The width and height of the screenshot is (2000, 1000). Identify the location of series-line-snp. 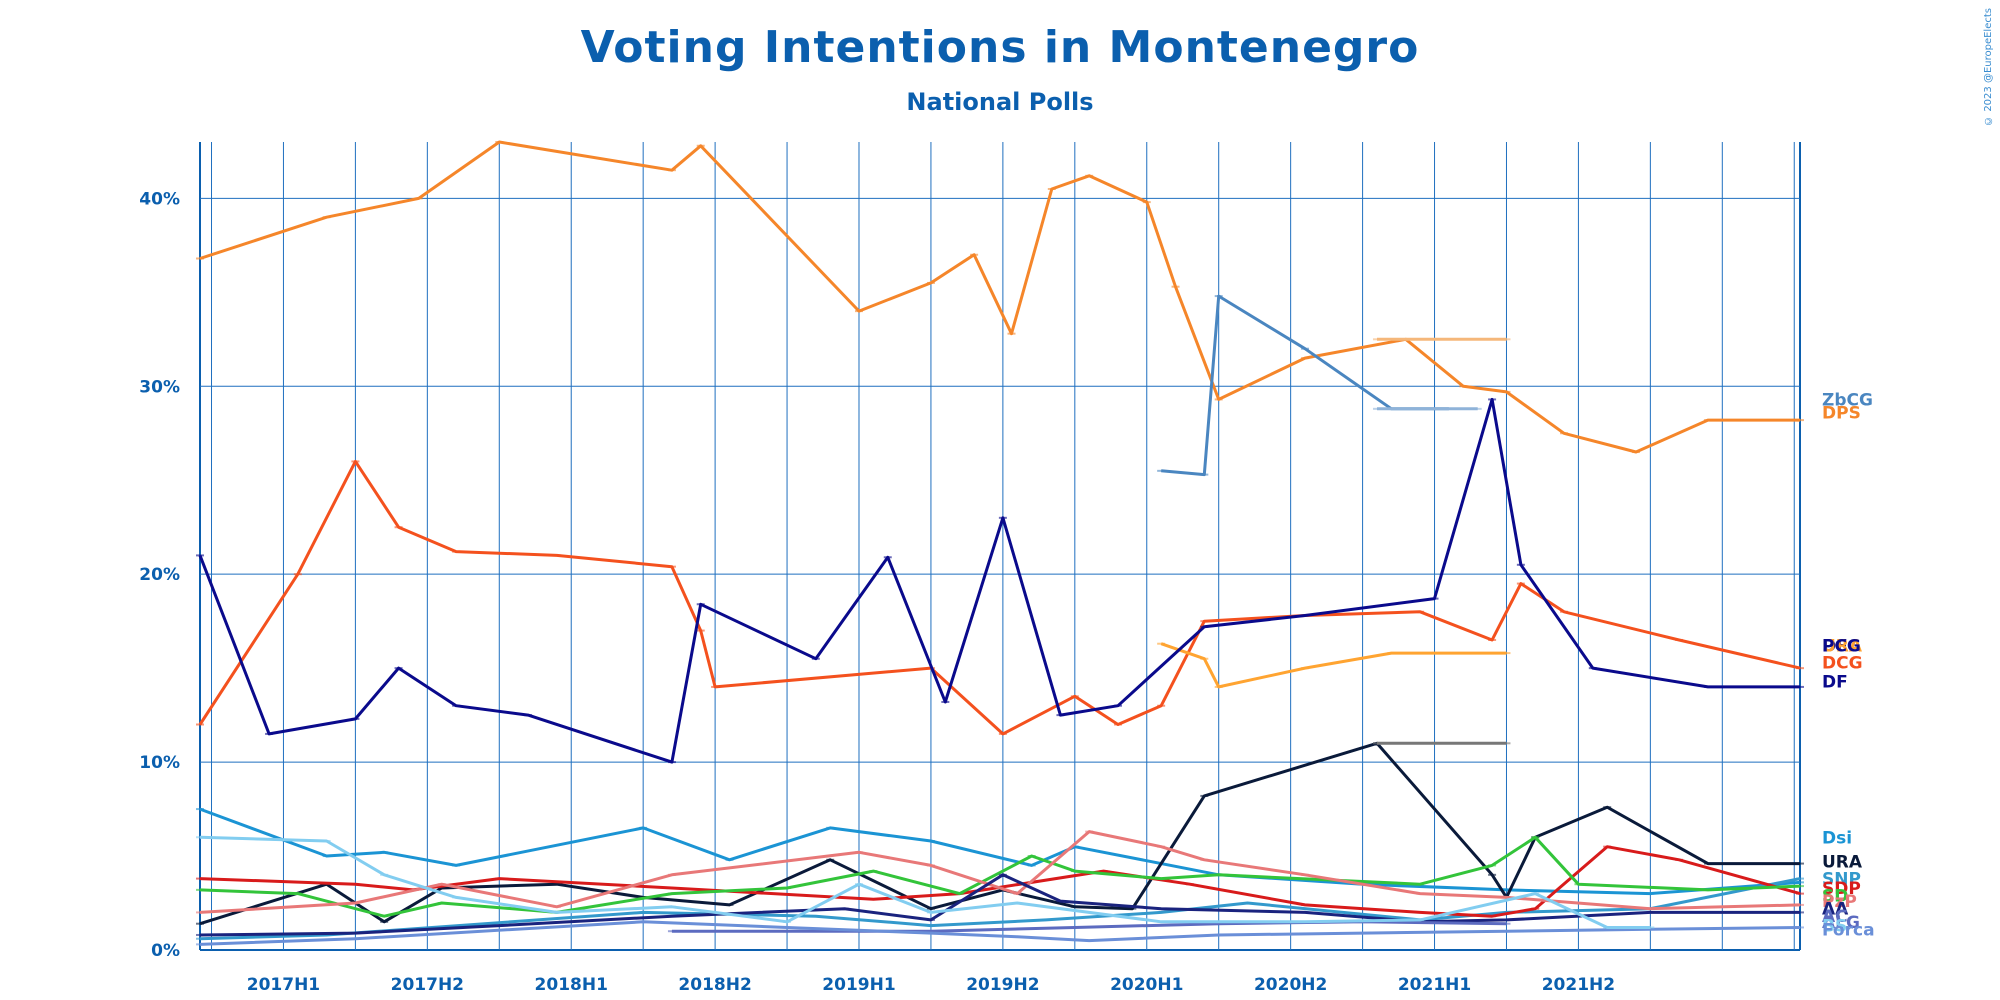
(1000, 909).